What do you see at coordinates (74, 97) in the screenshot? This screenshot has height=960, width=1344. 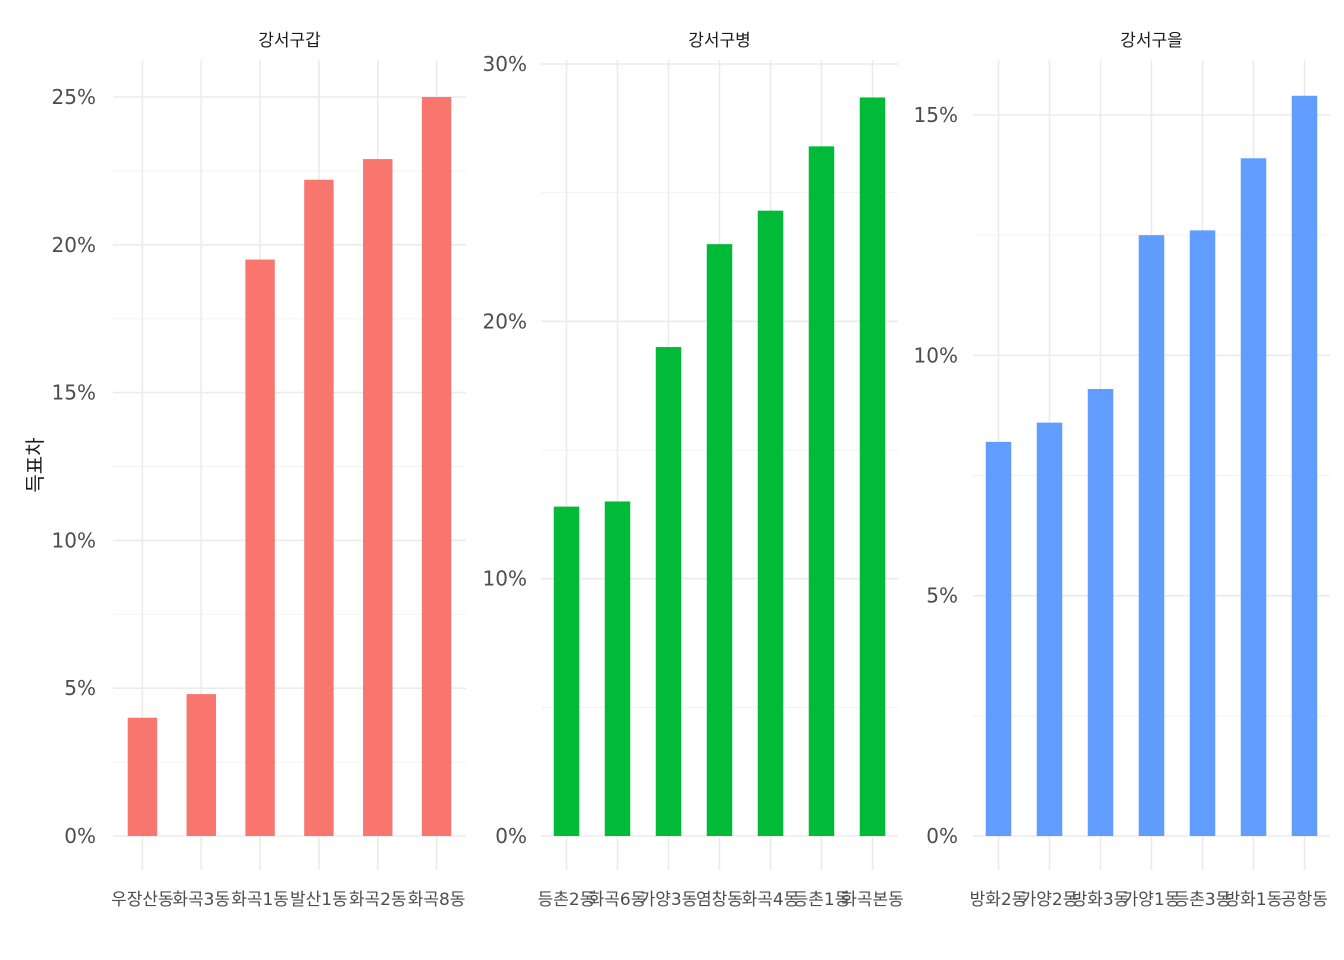 I see `y-tick-label: 25%` at bounding box center [74, 97].